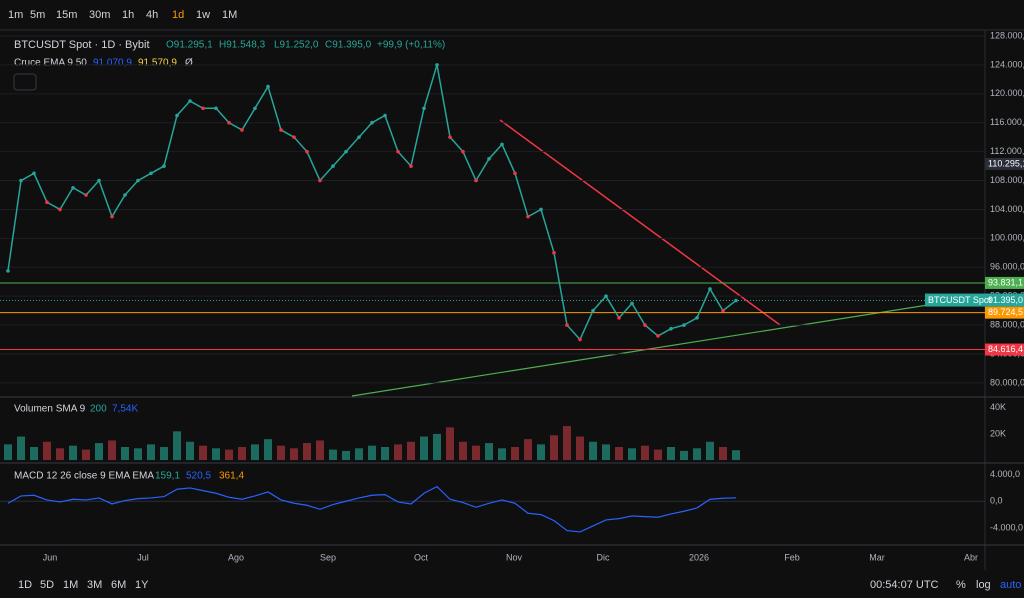 This screenshot has width=1024, height=598. I want to click on range-button: 3M, so click(94, 585).